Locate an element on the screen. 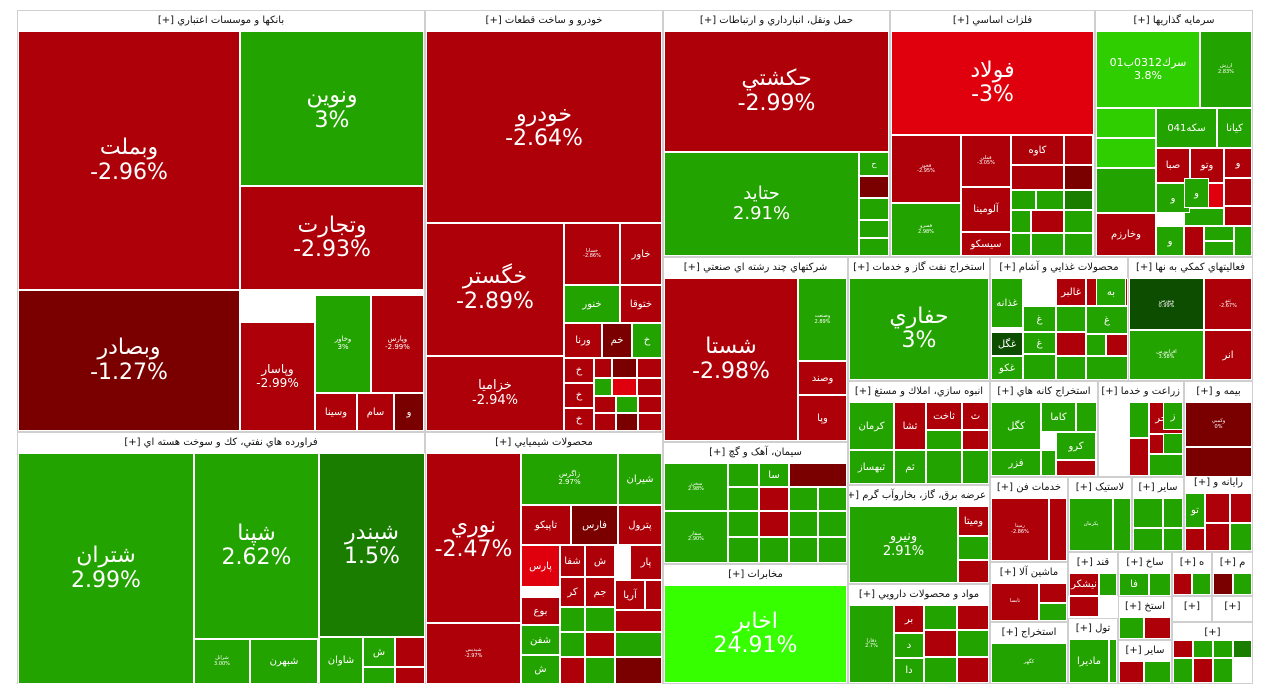  stock-tile: غ is located at coordinates (1107, 320).